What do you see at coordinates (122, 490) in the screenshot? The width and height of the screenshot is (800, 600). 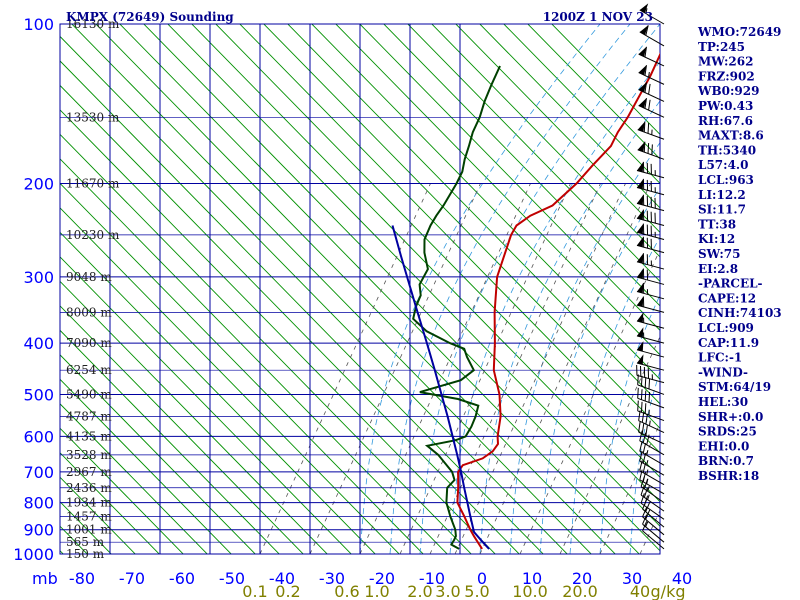 I see `dry-adiabat--7` at bounding box center [122, 490].